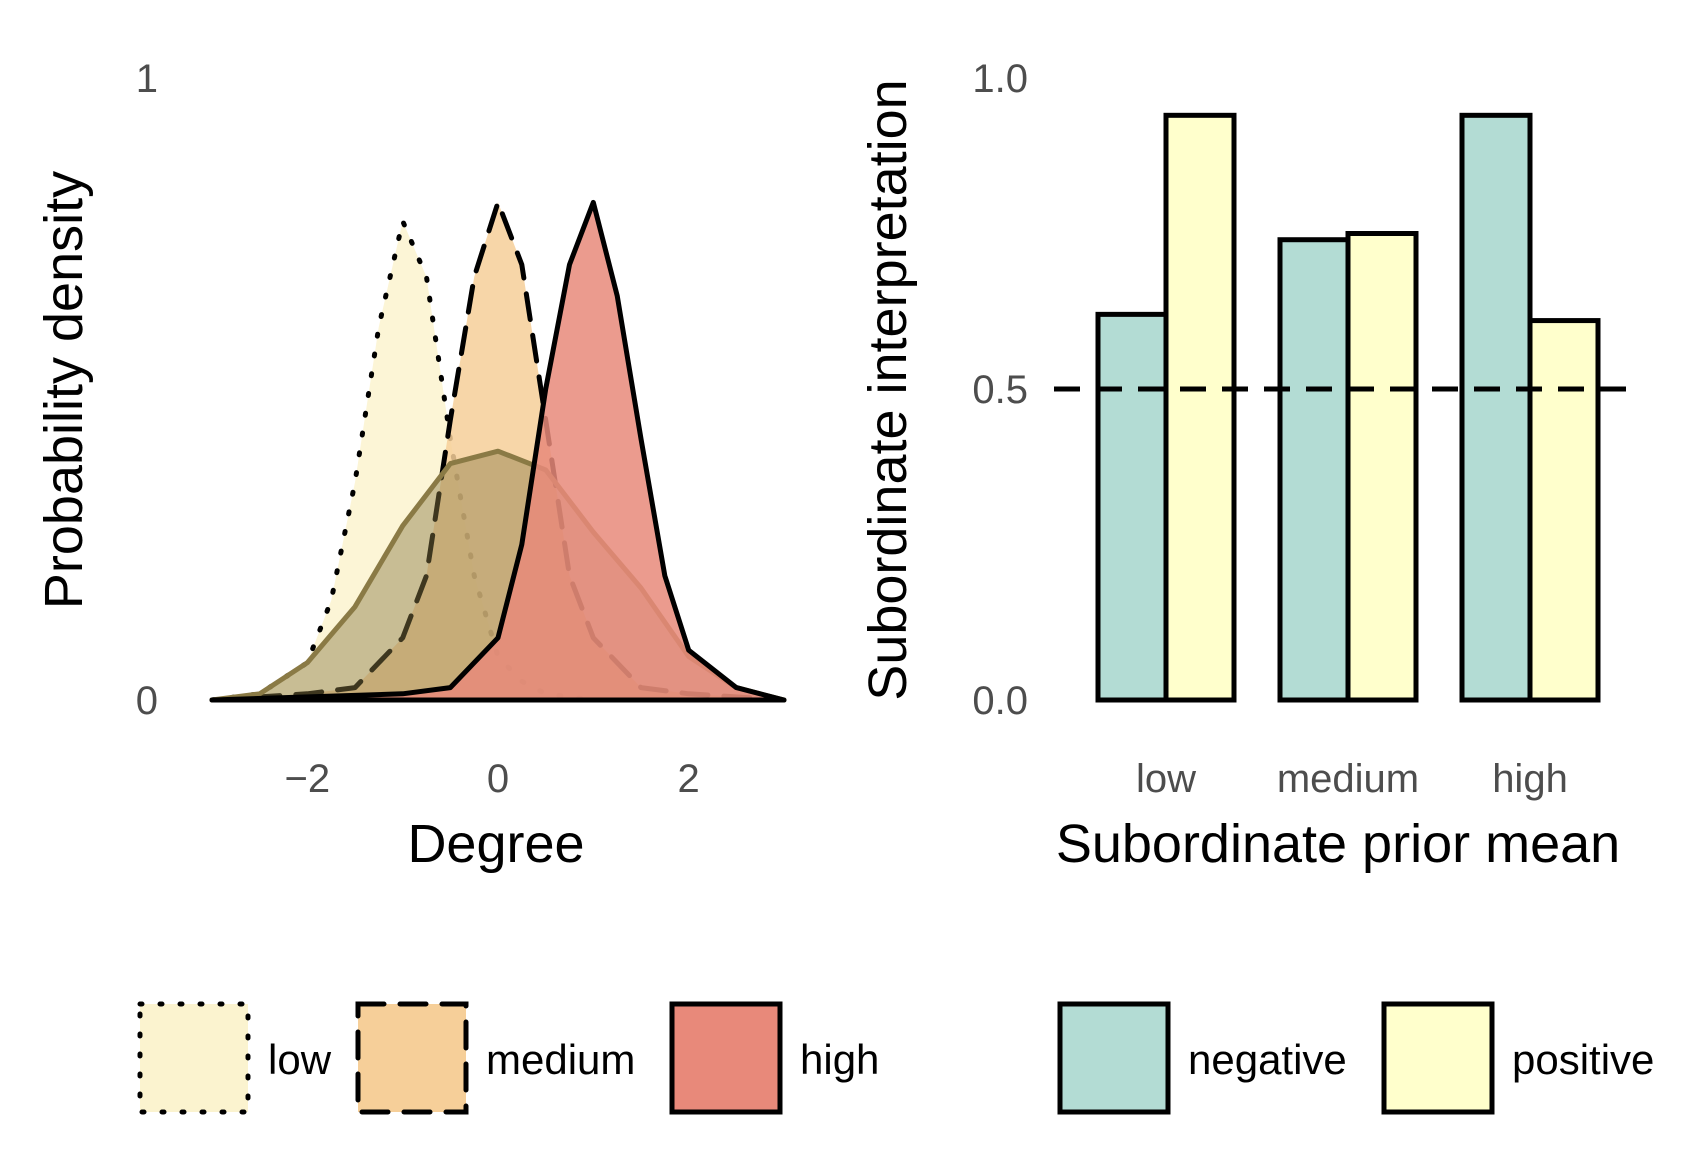 This screenshot has width=1696, height=1158. What do you see at coordinates (1314, 470) in the screenshot?
I see `bar-medium-negative` at bounding box center [1314, 470].